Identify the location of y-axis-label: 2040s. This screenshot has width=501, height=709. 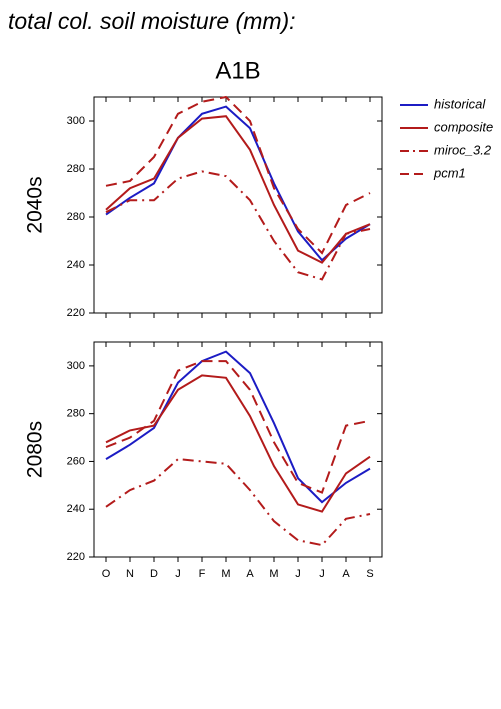
(35, 204).